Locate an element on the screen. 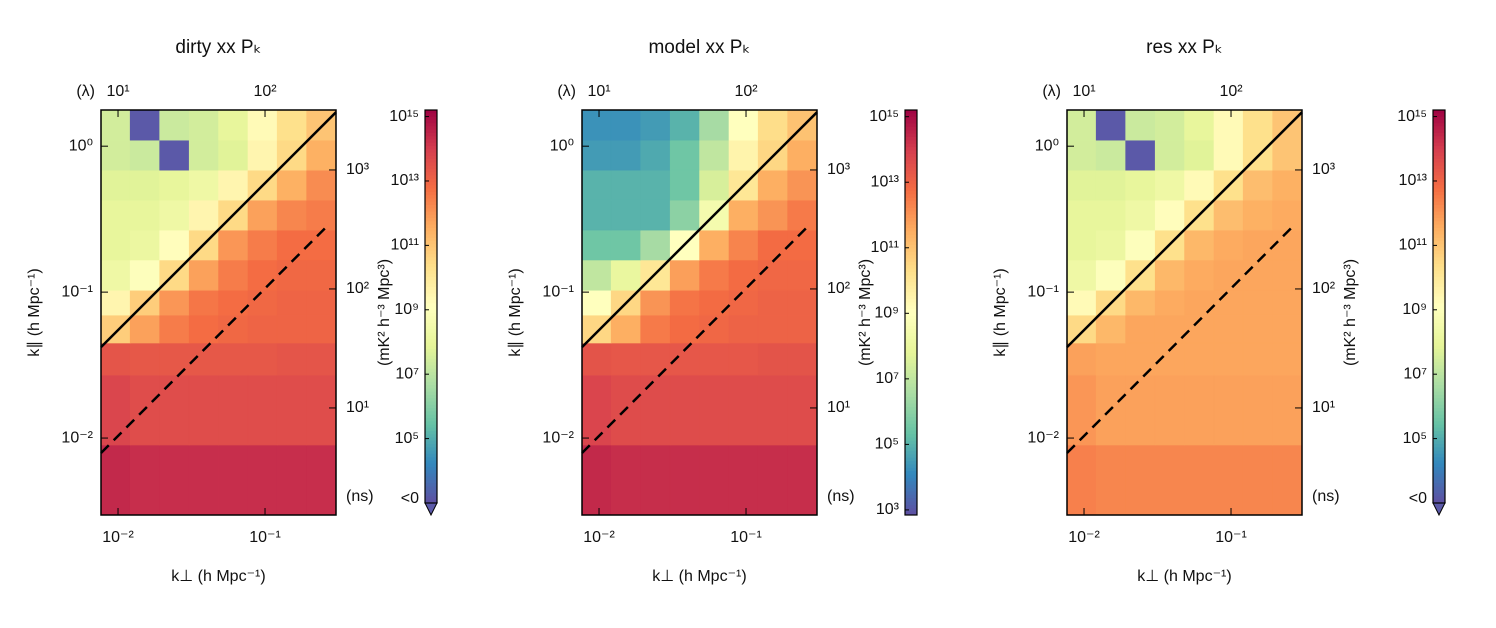  x-axis-label: k⊥ (h Mpc⁻¹) is located at coordinates (218, 576).